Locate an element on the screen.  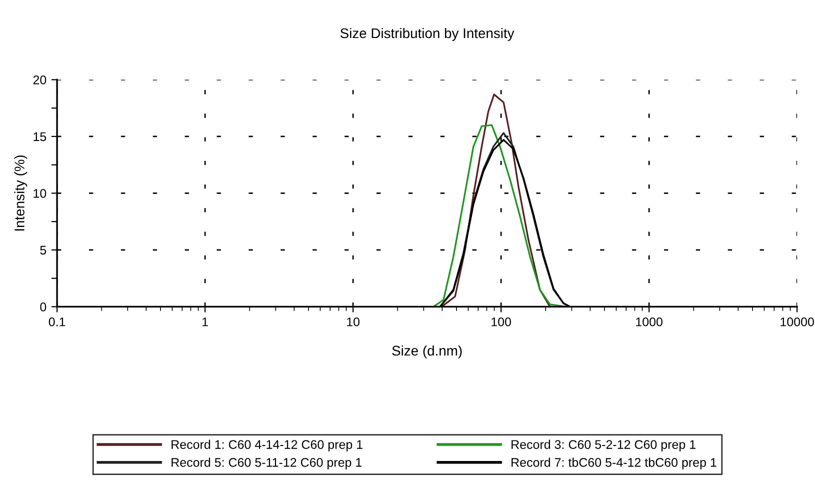
x-tick-label: 1000 is located at coordinates (649, 321).